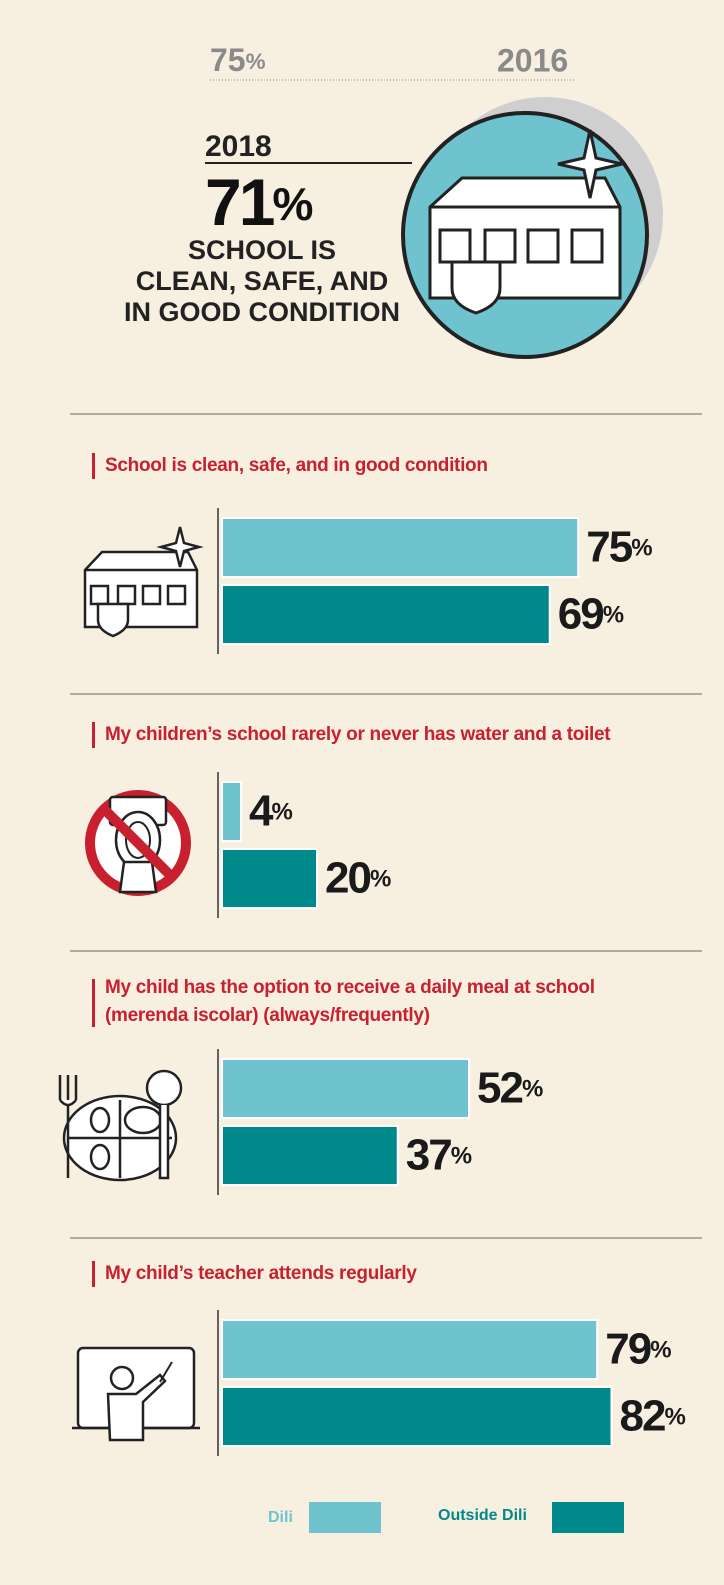  What do you see at coordinates (510, 1087) in the screenshot?
I see `value-label: 52%` at bounding box center [510, 1087].